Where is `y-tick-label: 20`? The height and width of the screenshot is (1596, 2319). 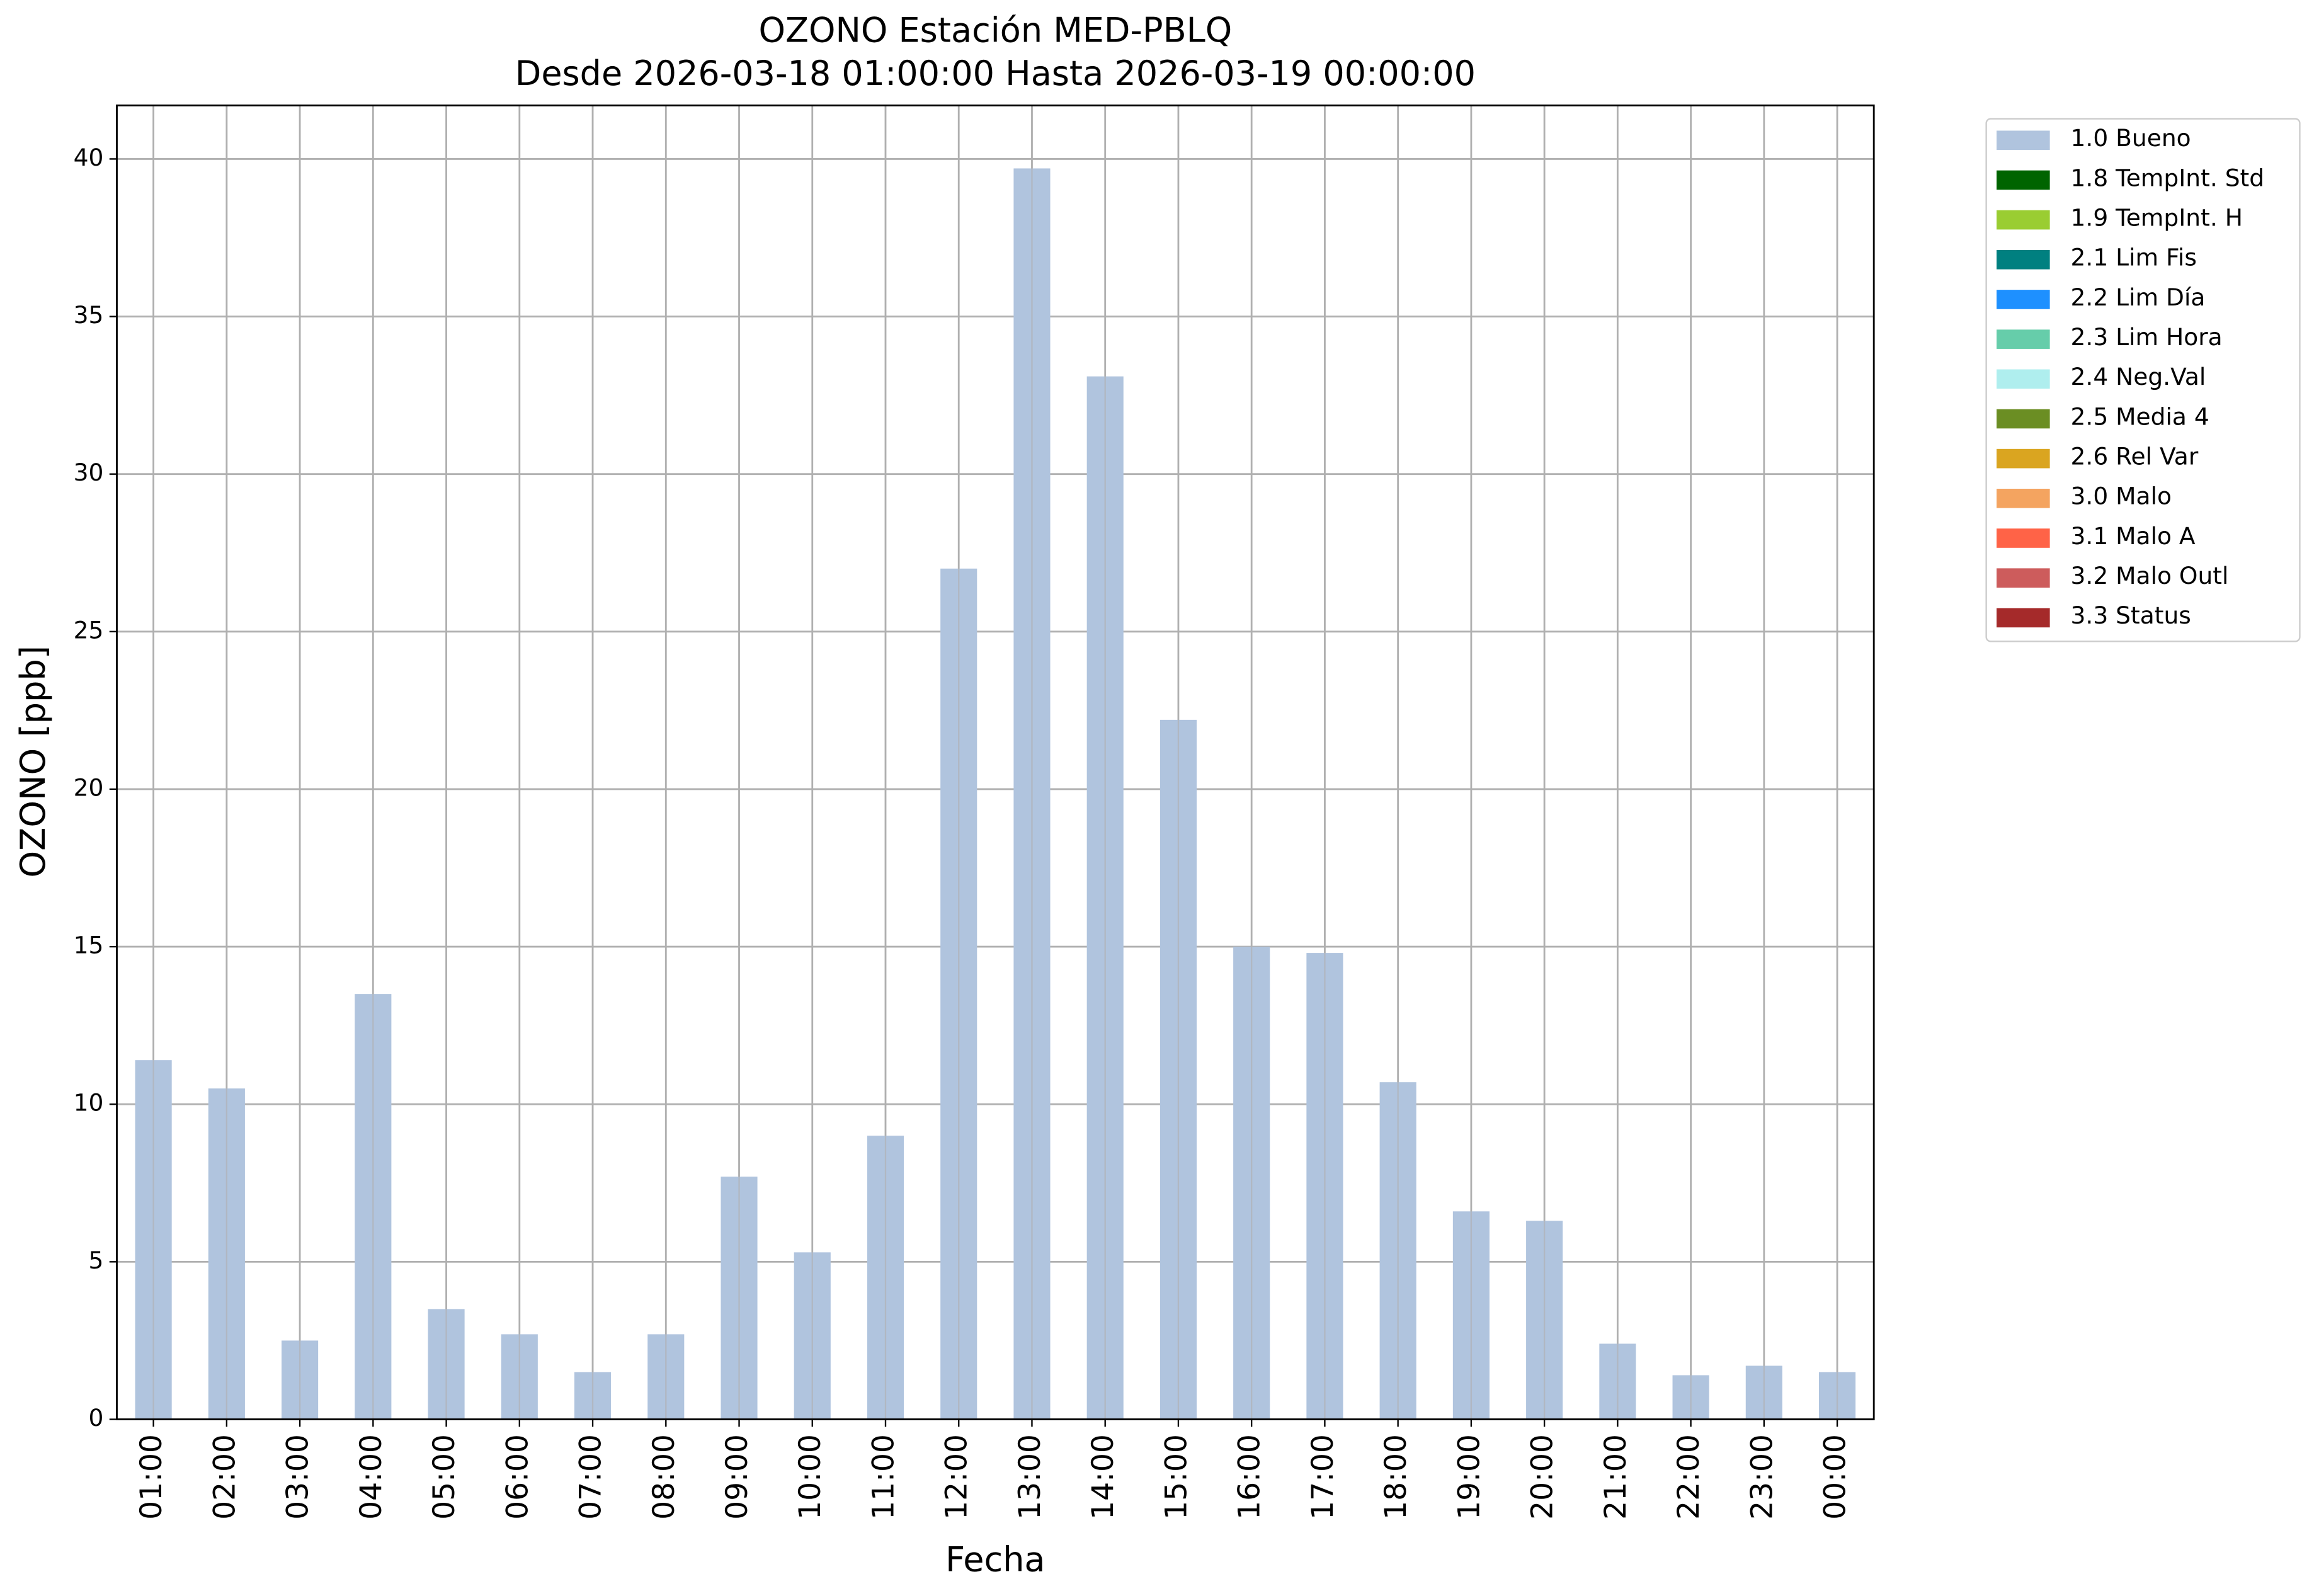
y-tick-label: 20 is located at coordinates (89, 787).